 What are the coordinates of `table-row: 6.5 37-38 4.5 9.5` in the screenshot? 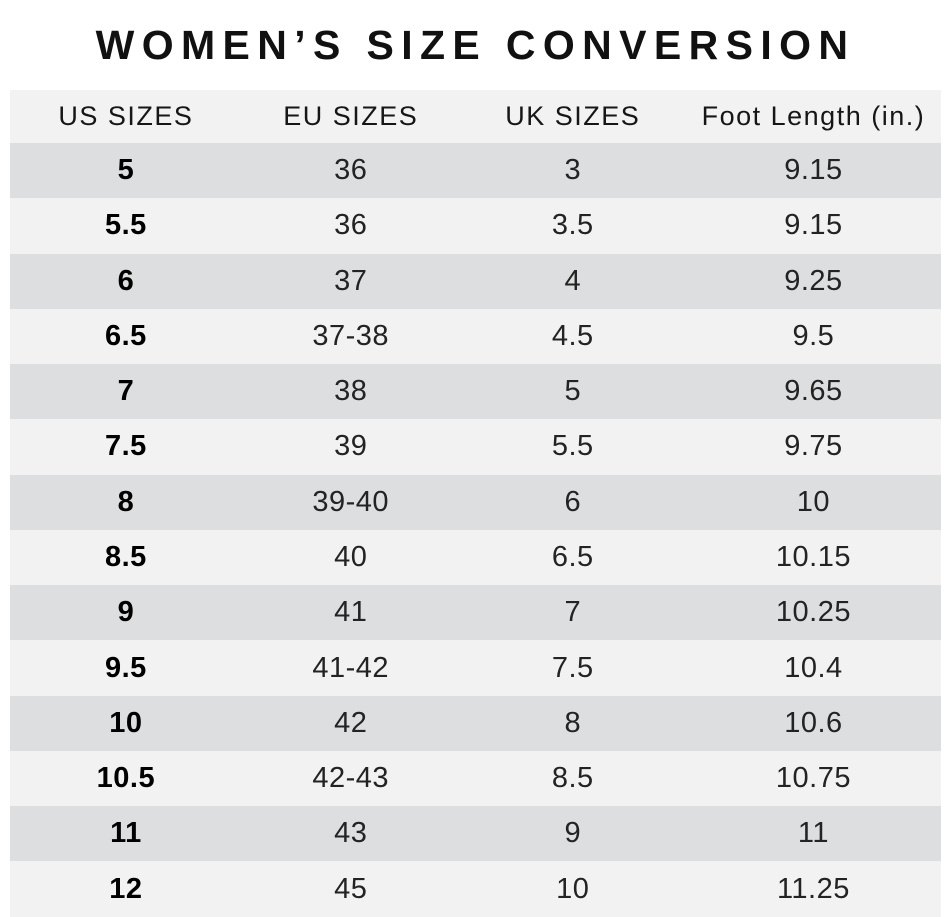 It's located at (475, 336).